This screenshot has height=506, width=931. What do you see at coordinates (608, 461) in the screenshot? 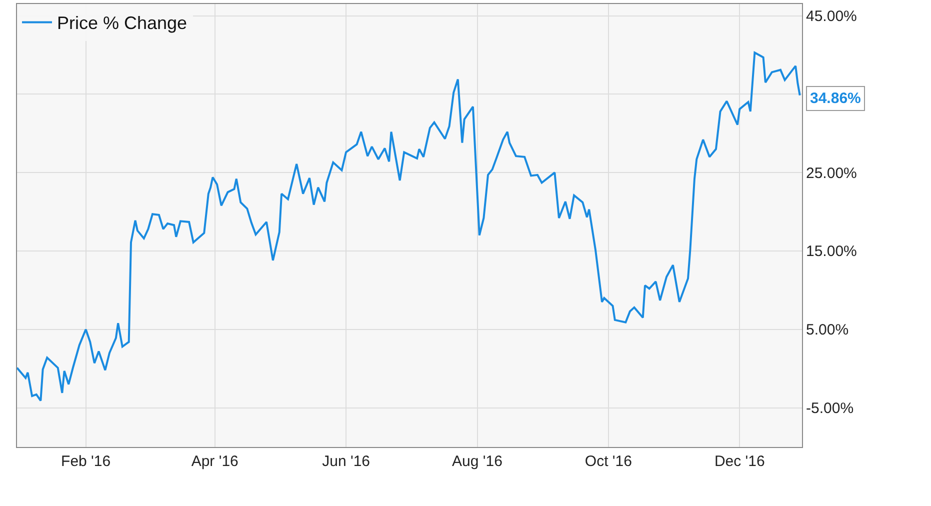
I see `x-tick-label: Oct '16` at bounding box center [608, 461].